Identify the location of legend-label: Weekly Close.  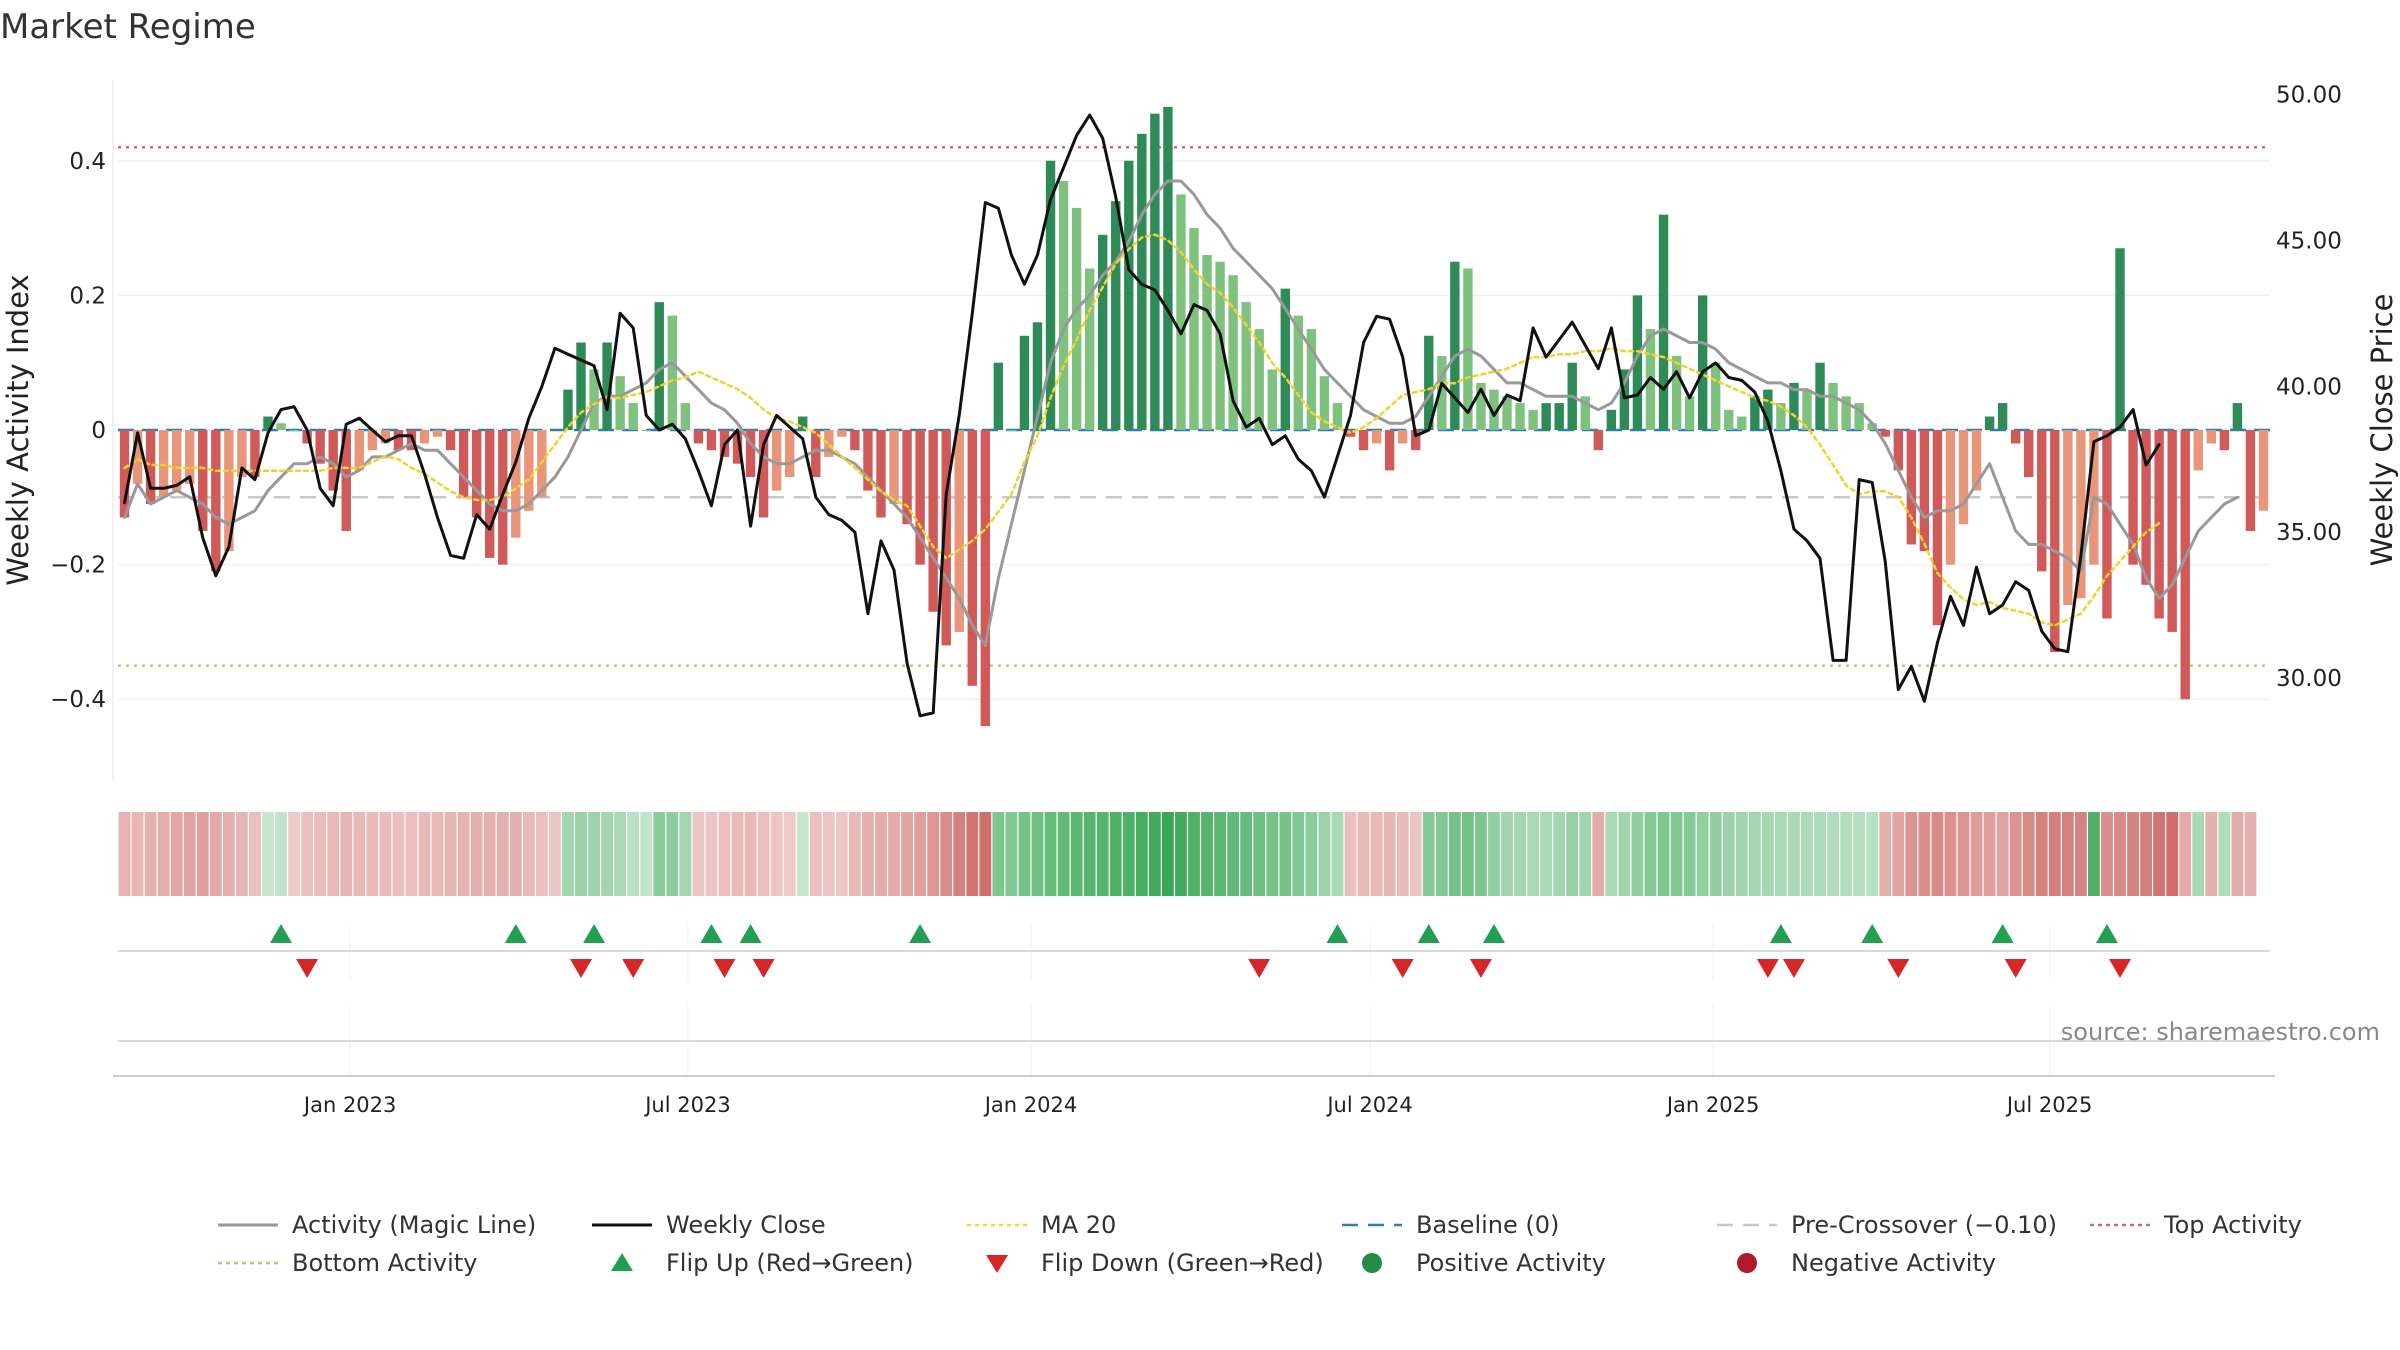
(746, 1225).